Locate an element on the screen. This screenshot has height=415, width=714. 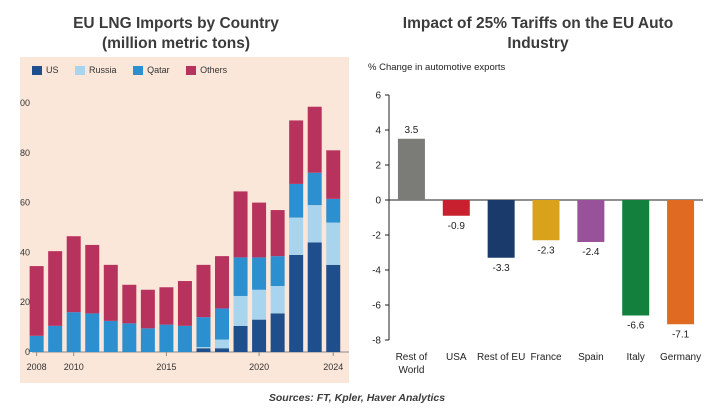
source-note: Sources: FT, Kpler, Haver Analytics is located at coordinates (357, 398).